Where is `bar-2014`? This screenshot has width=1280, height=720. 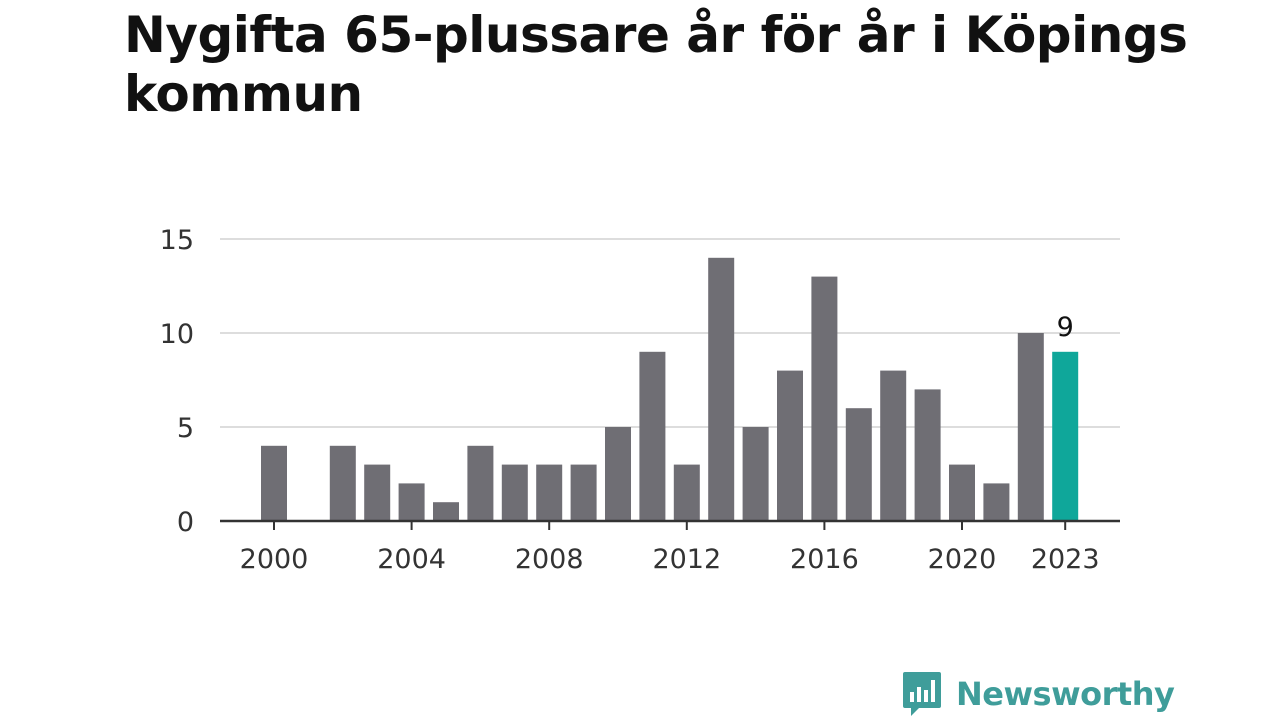 bar-2014 is located at coordinates (755, 474).